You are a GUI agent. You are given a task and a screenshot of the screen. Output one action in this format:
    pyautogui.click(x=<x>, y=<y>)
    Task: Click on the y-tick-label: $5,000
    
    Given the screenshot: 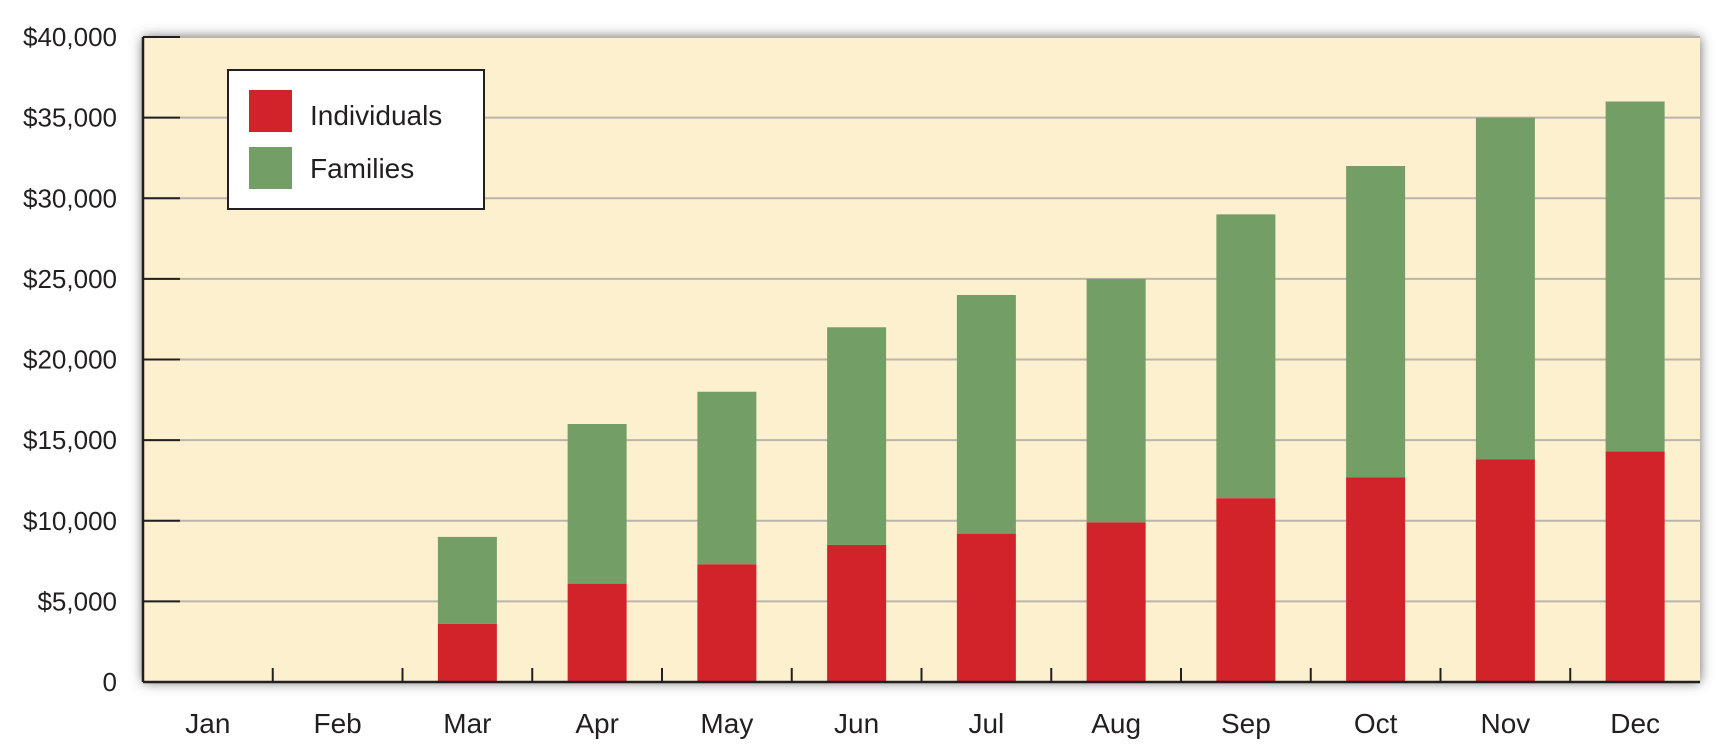 What is the action you would take?
    pyautogui.click(x=77, y=601)
    